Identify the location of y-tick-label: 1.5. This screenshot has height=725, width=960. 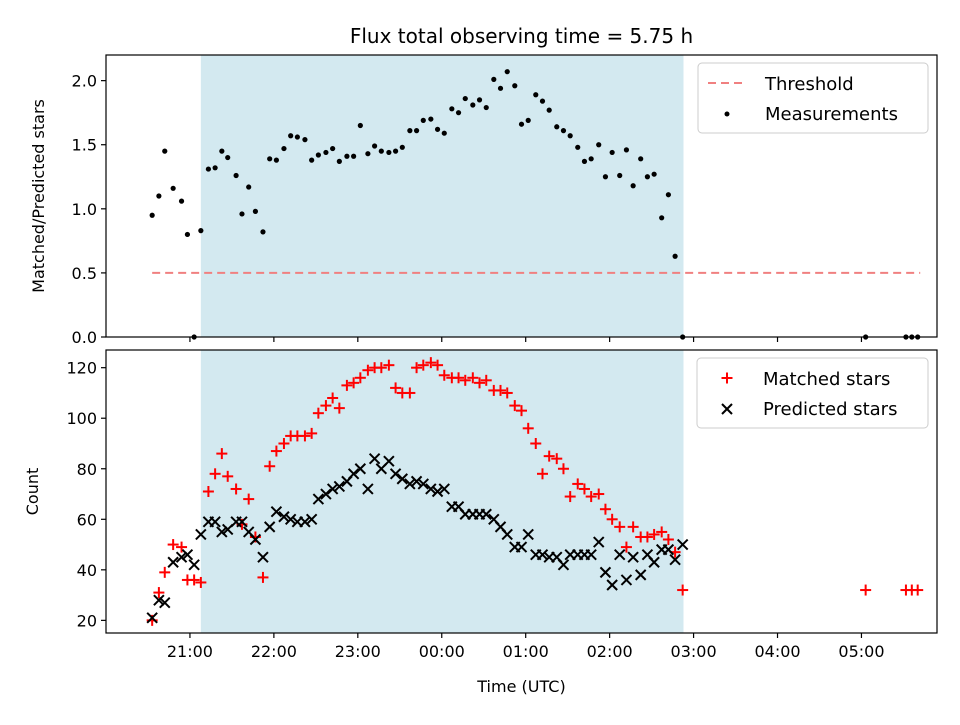
(84, 145).